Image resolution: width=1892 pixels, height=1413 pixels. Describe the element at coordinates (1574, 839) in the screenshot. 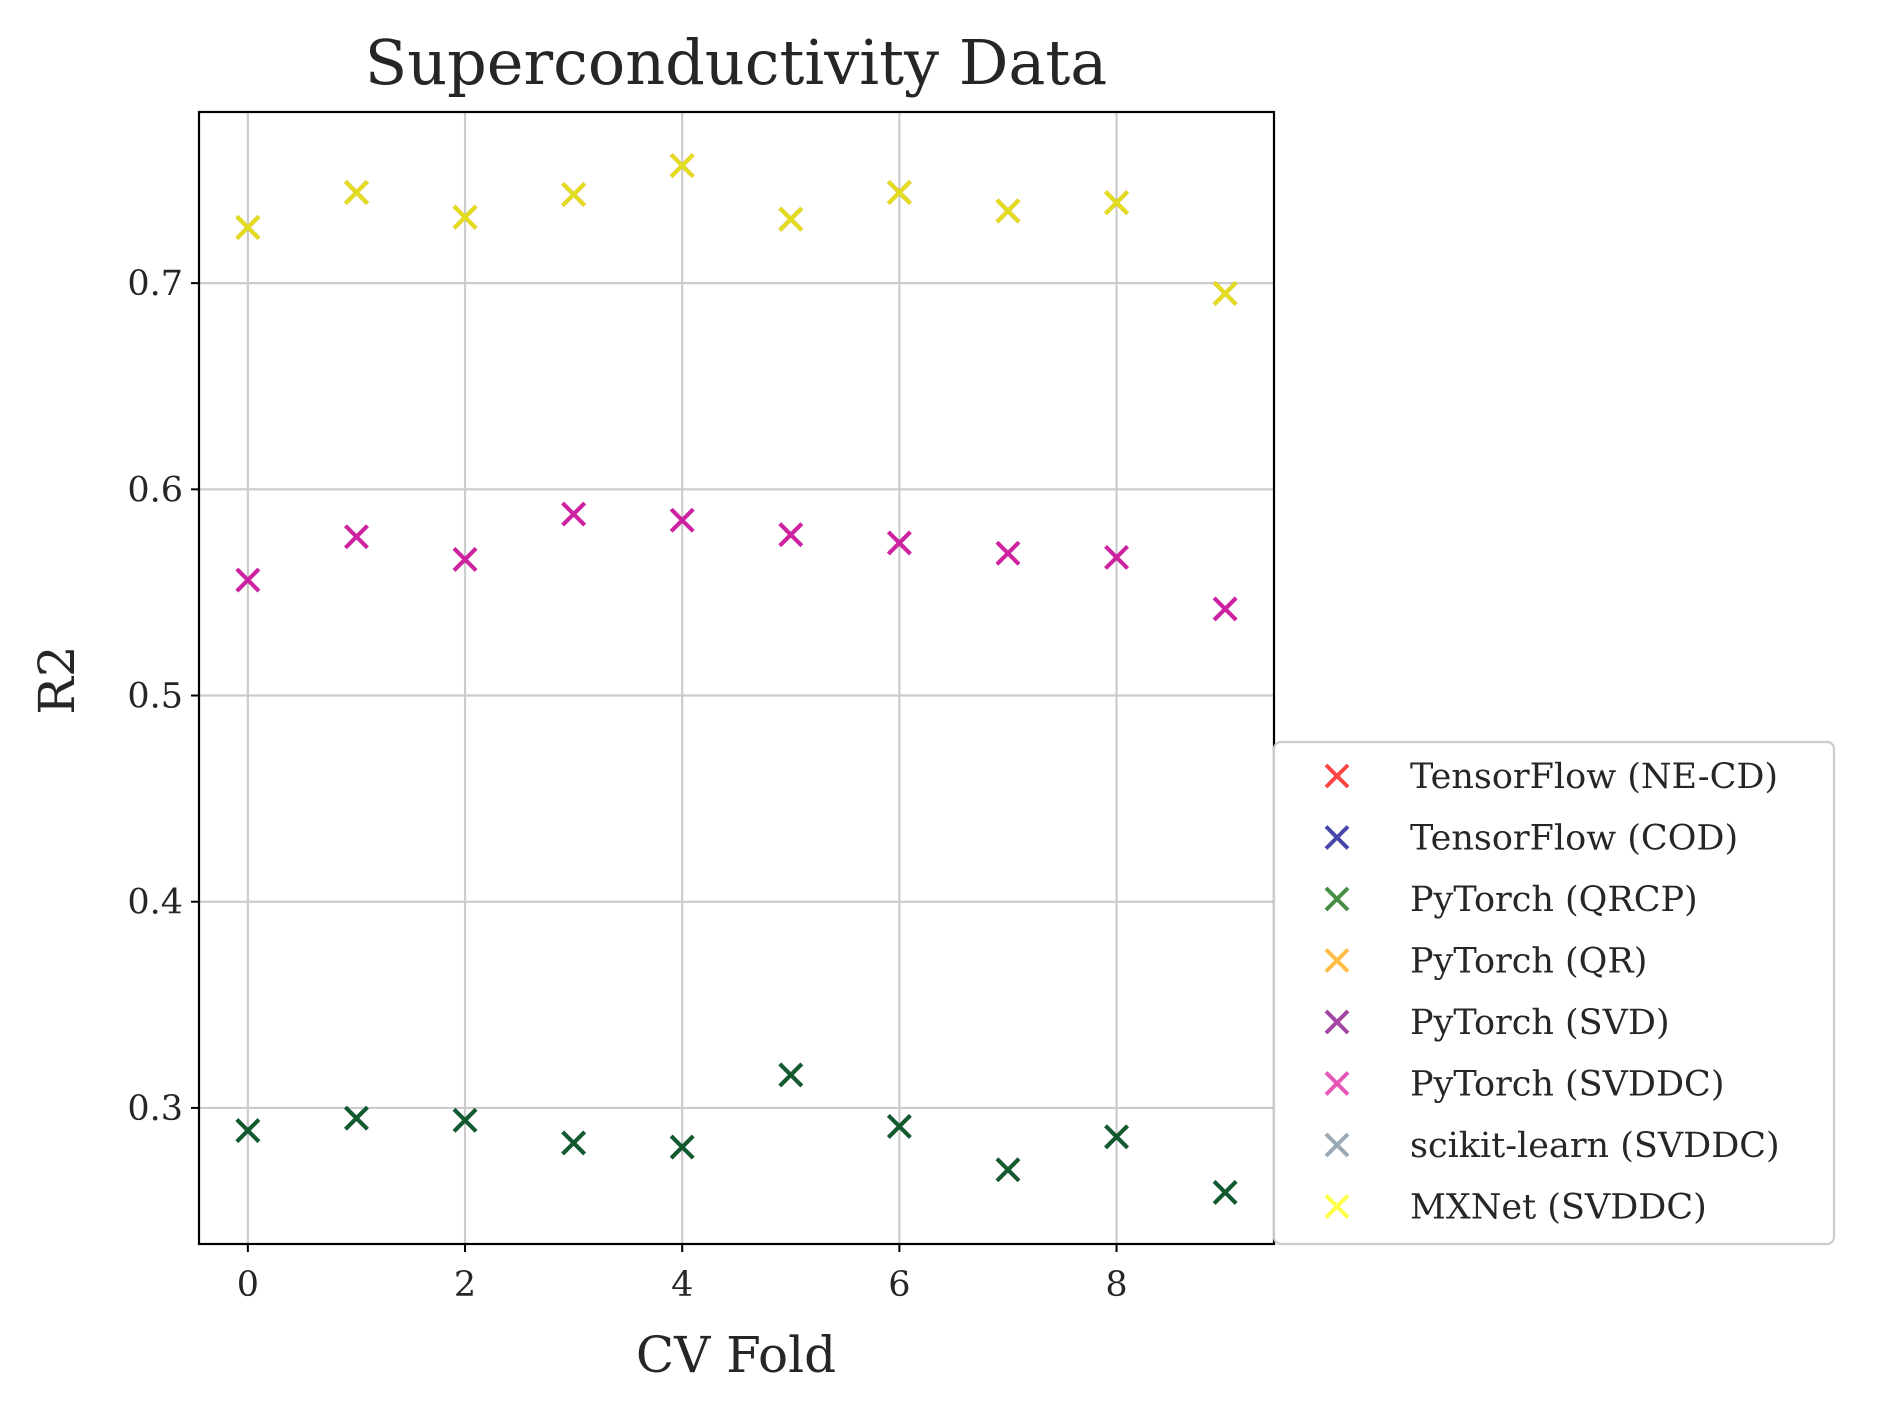

I see `legend-label: TensorFlow (COD)` at that location.